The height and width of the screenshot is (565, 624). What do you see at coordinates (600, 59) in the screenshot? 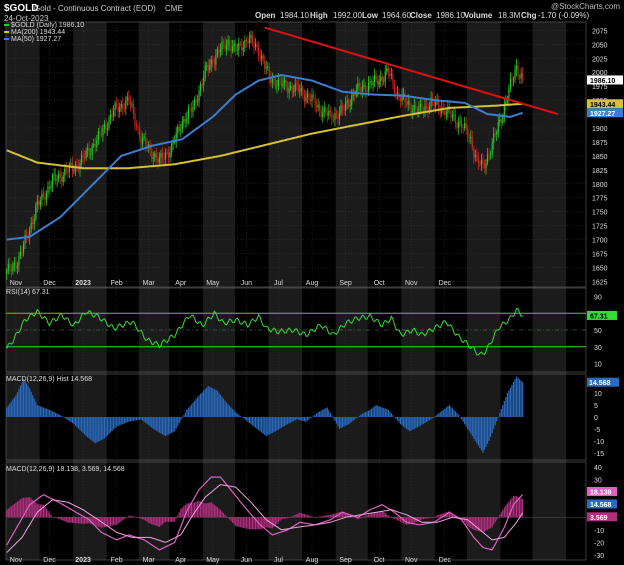
I see `price-tick-label: 2025` at bounding box center [600, 59].